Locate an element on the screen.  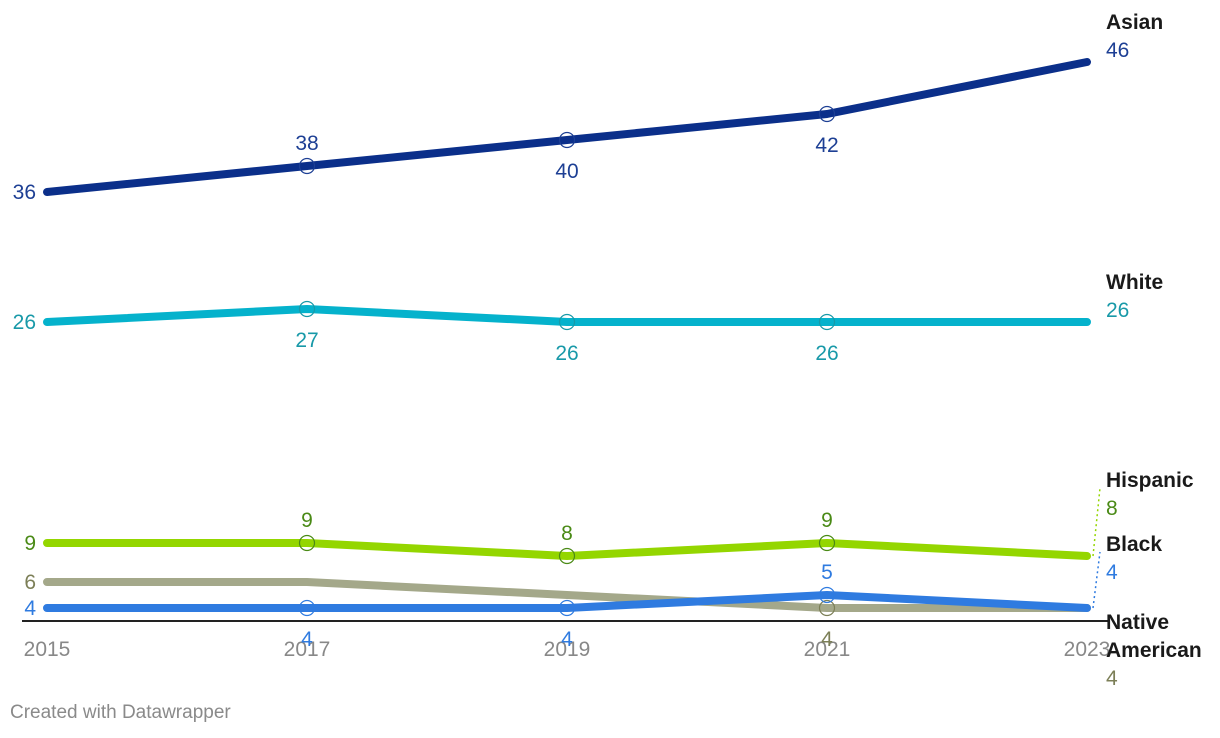
point-marker-hispanic-2019 is located at coordinates (567, 556).